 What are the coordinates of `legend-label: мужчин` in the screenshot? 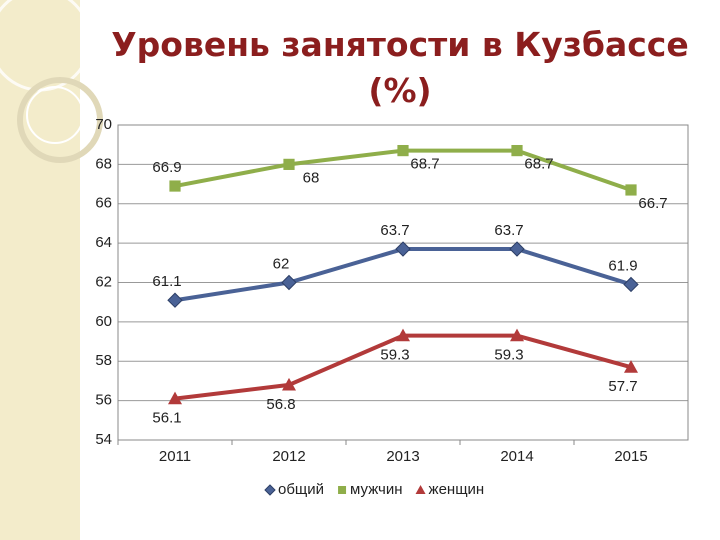 It's located at (376, 489).